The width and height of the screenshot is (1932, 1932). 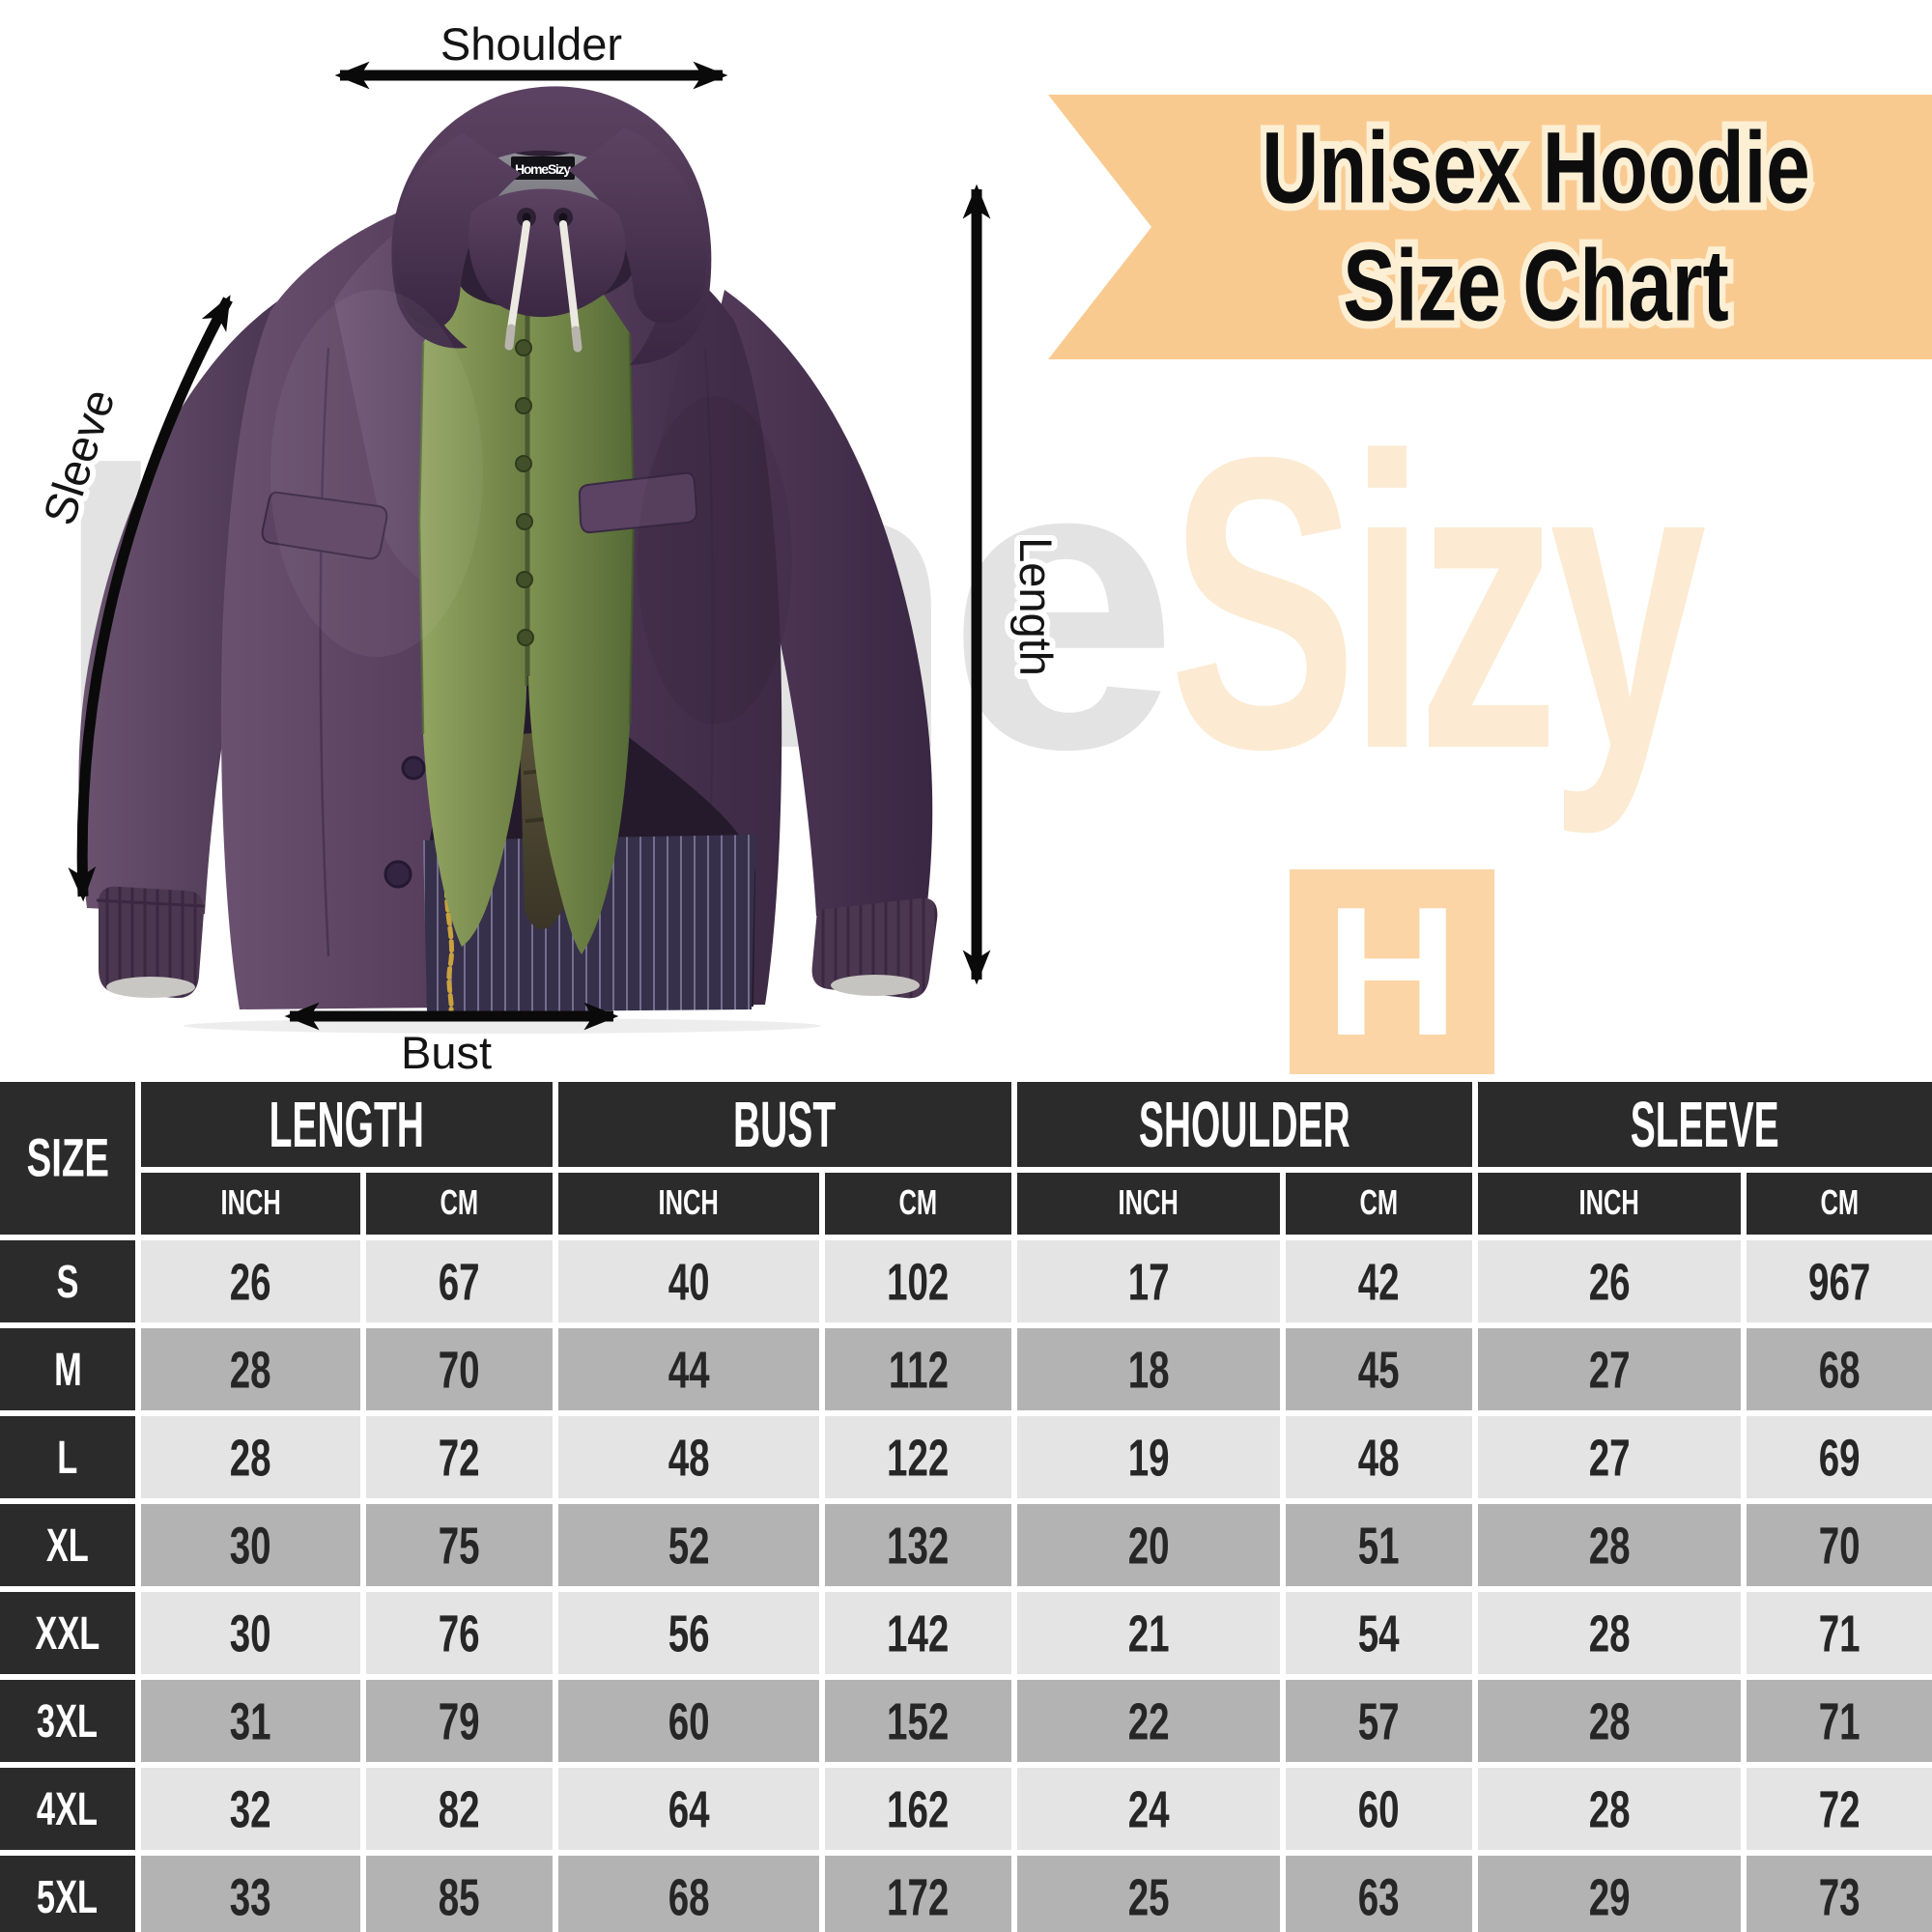 I want to click on value-cell: 85, so click(x=459, y=1894).